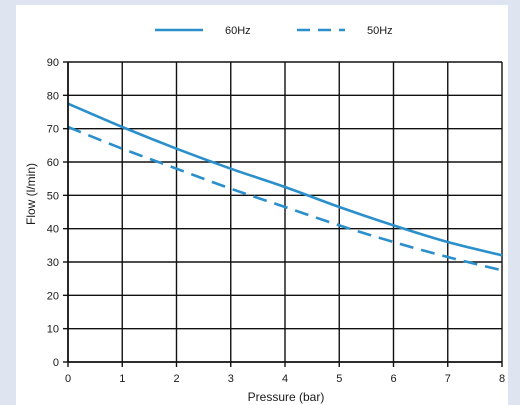 The image size is (520, 405). Describe the element at coordinates (53, 263) in the screenshot. I see `y-tick-label: 30` at that location.